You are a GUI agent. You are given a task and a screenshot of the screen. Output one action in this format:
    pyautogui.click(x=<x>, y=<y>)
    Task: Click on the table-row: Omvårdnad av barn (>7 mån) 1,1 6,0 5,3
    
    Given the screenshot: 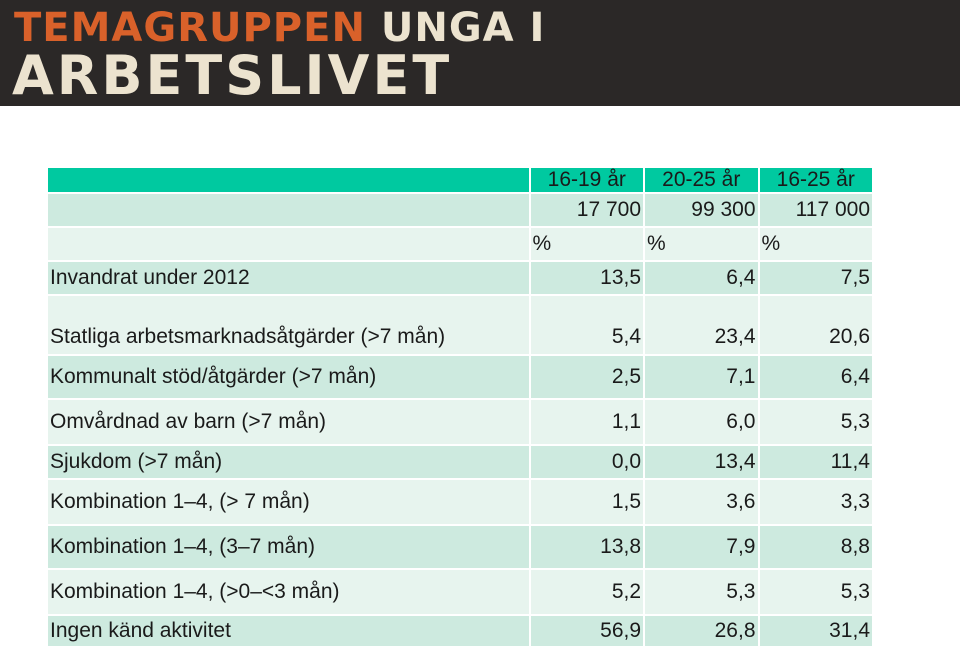 What is the action you would take?
    pyautogui.click(x=460, y=422)
    